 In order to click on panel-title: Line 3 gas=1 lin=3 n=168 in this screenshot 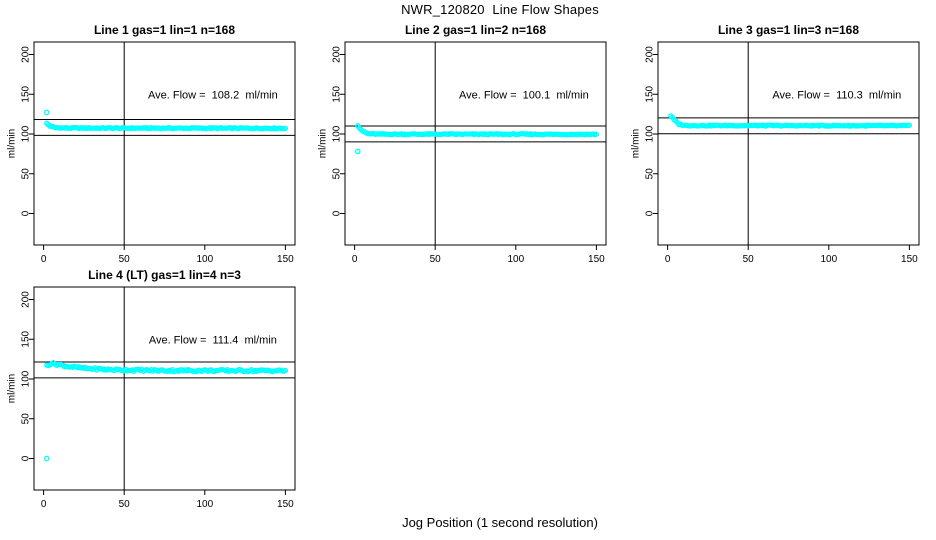, I will do `click(788, 30)`.